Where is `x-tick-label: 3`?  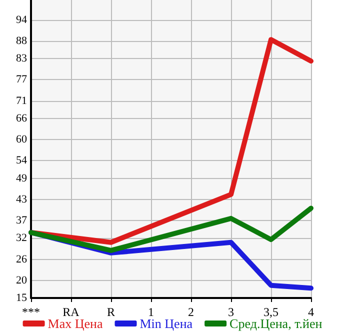 x-tick-label: 3 is located at coordinates (231, 312).